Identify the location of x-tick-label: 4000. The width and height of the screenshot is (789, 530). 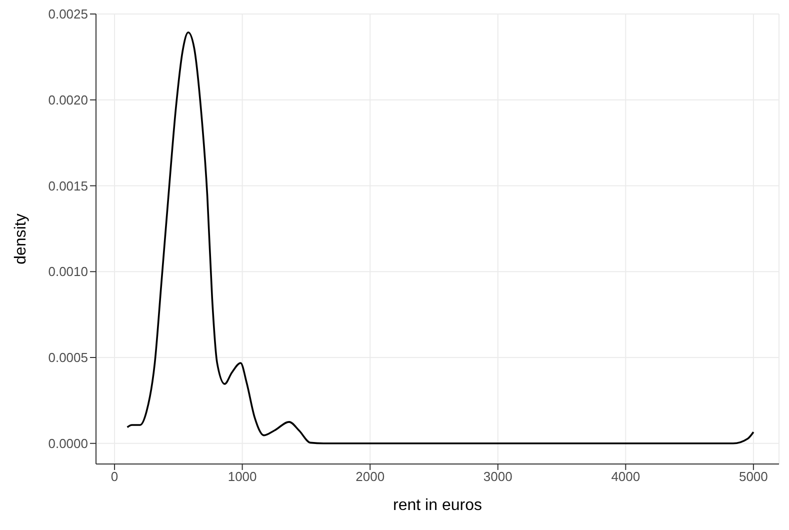
(625, 476).